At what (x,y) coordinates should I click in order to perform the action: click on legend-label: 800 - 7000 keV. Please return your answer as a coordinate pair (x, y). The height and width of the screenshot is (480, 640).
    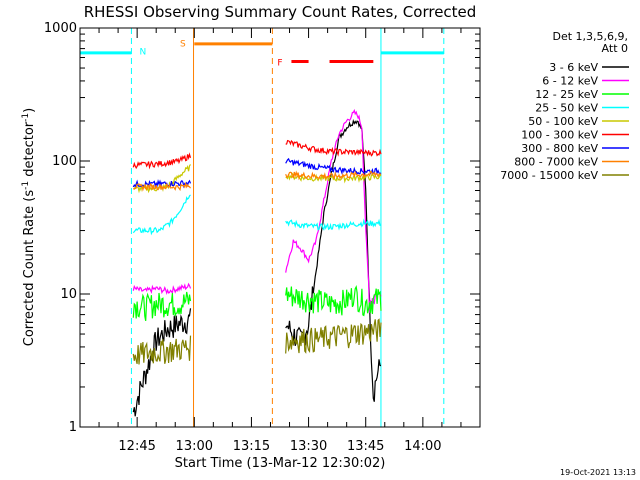
    Looking at the image, I should click on (556, 162).